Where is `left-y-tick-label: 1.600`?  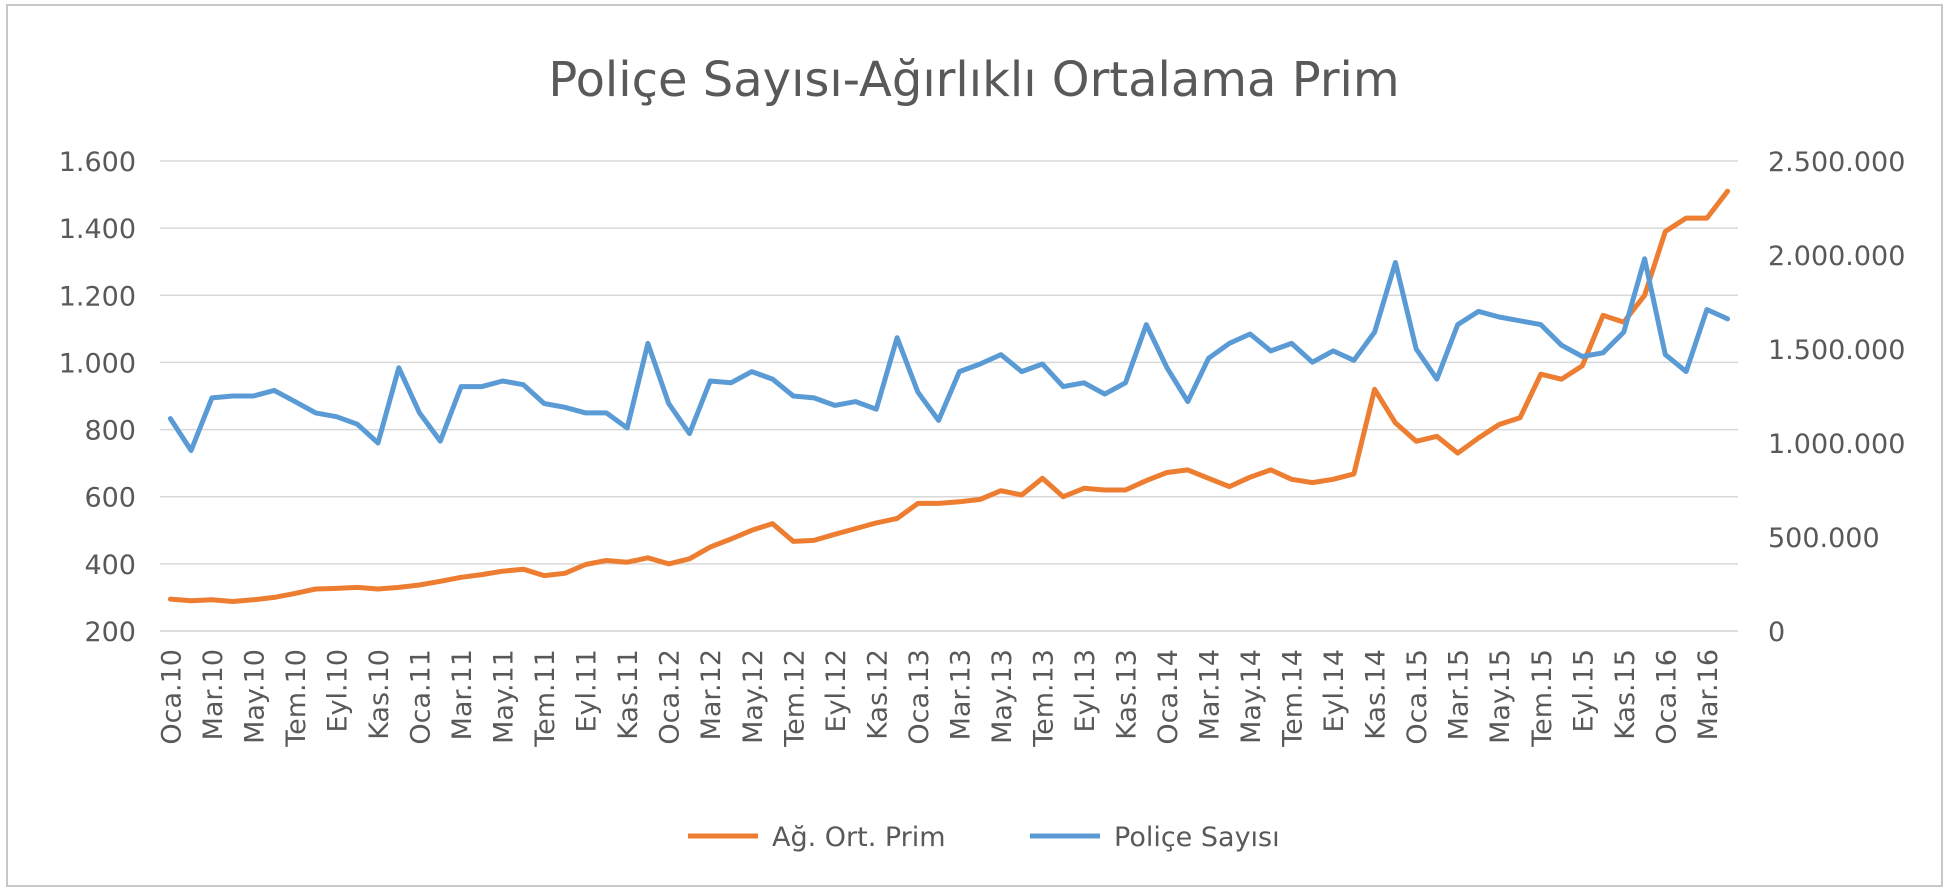 left-y-tick-label: 1.600 is located at coordinates (97, 162).